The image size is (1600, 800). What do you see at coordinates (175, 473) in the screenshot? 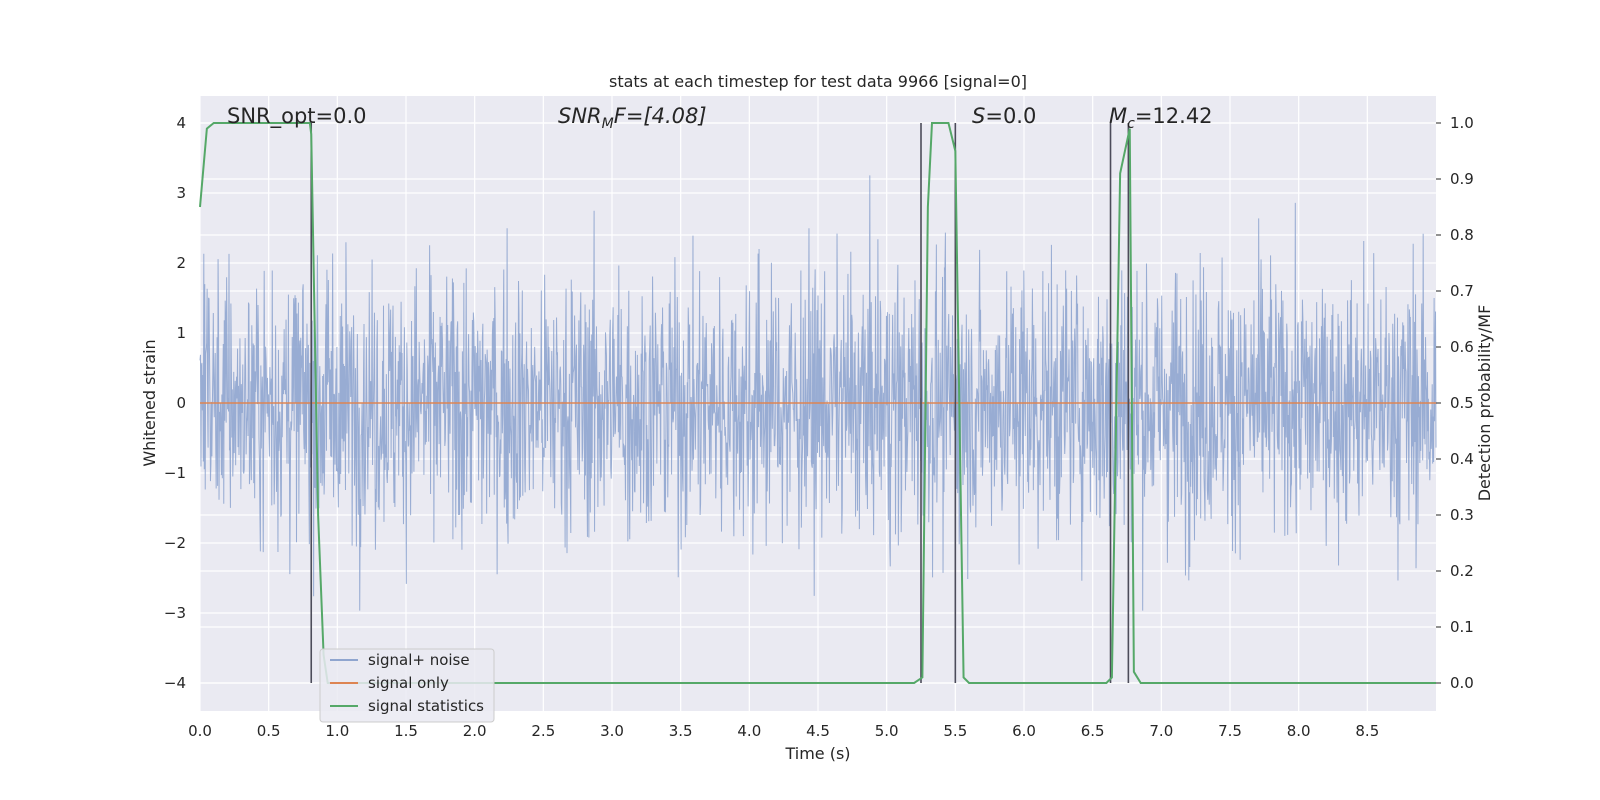
I see `y-tick-label-left: −1` at bounding box center [175, 473].